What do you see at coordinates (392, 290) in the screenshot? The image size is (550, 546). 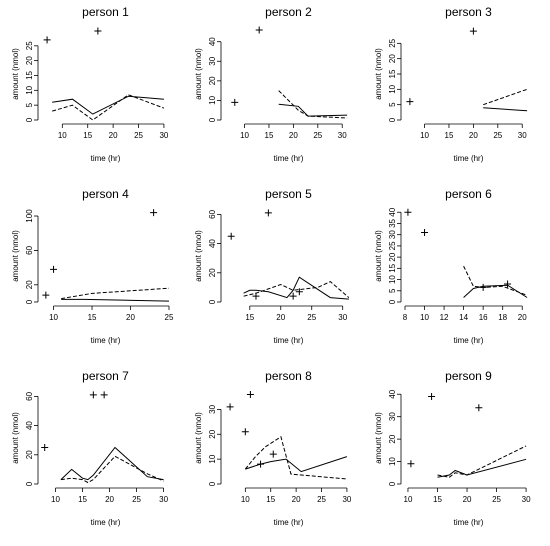 I see `y-tick-label: 5` at bounding box center [392, 290].